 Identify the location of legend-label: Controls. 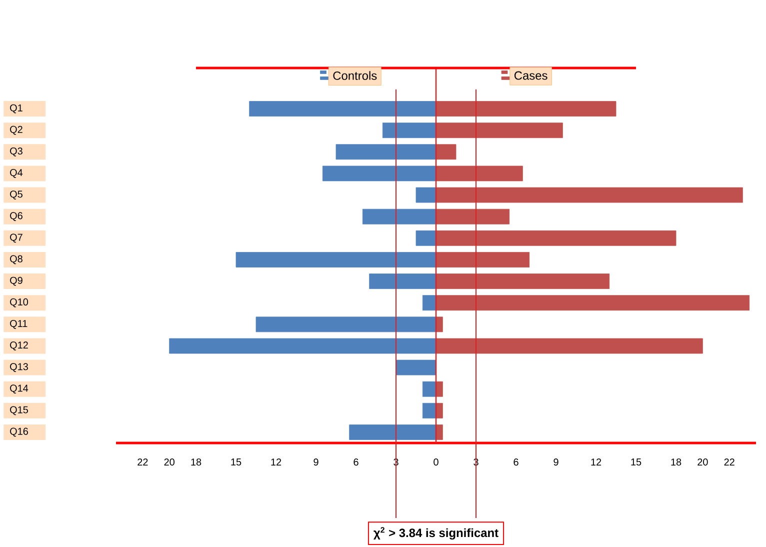
(355, 75).